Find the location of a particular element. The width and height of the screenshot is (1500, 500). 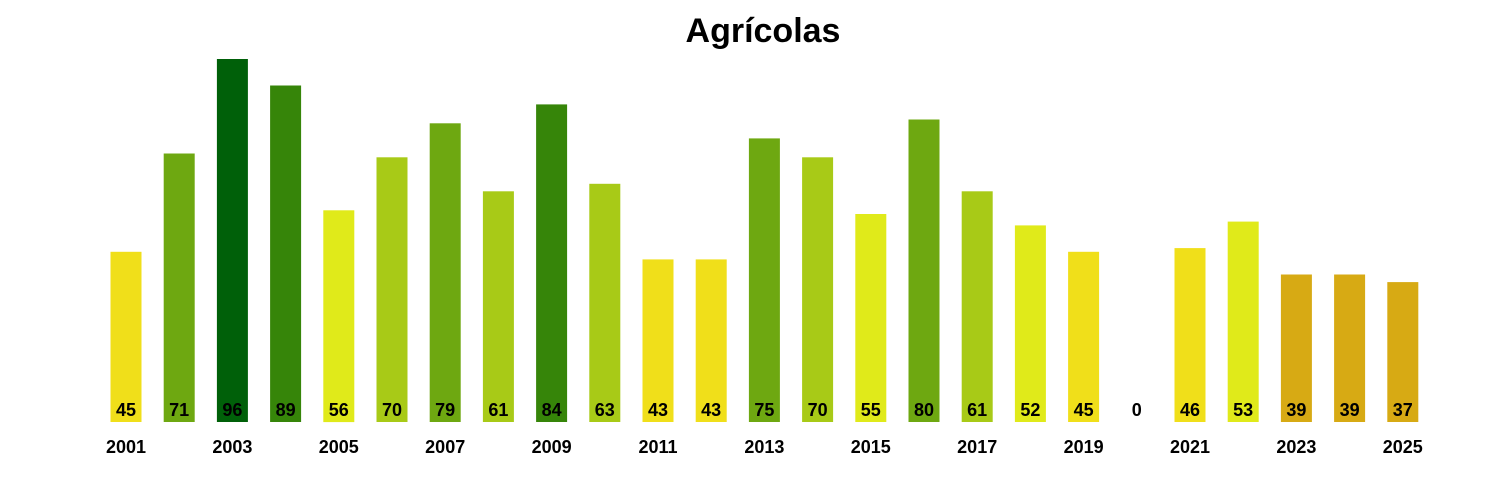

value-label-2024: 39 is located at coordinates (1350, 410).